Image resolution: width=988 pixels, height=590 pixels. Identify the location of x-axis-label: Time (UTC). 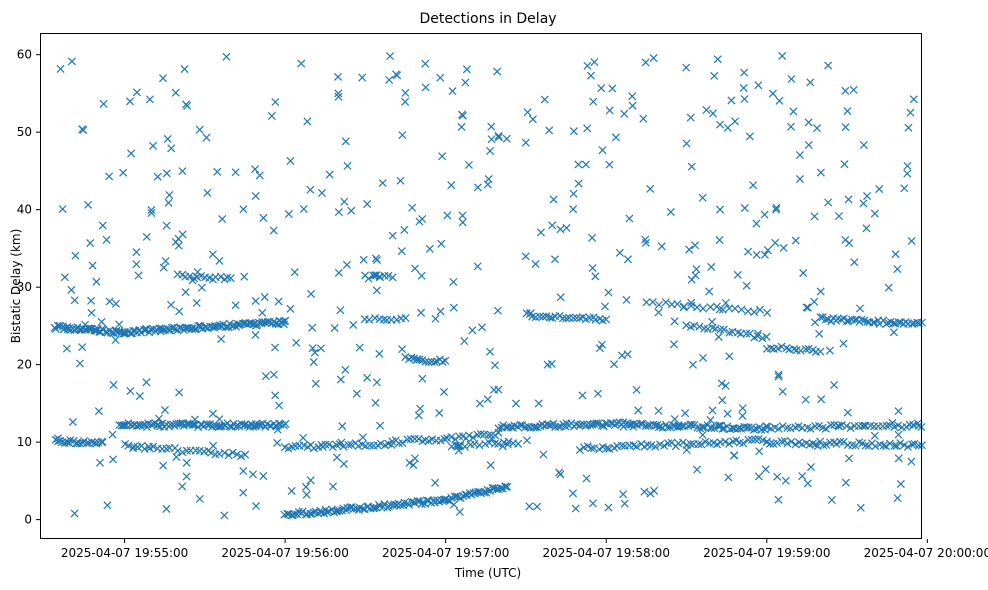
(487, 573).